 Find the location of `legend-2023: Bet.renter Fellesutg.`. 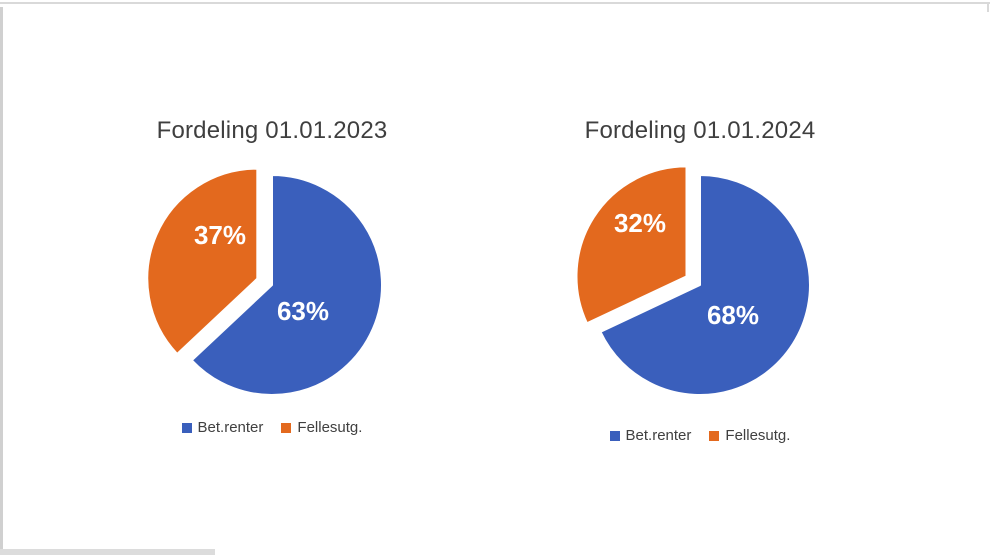

legend-2023: Bet.renter Fellesutg. is located at coordinates (272, 427).